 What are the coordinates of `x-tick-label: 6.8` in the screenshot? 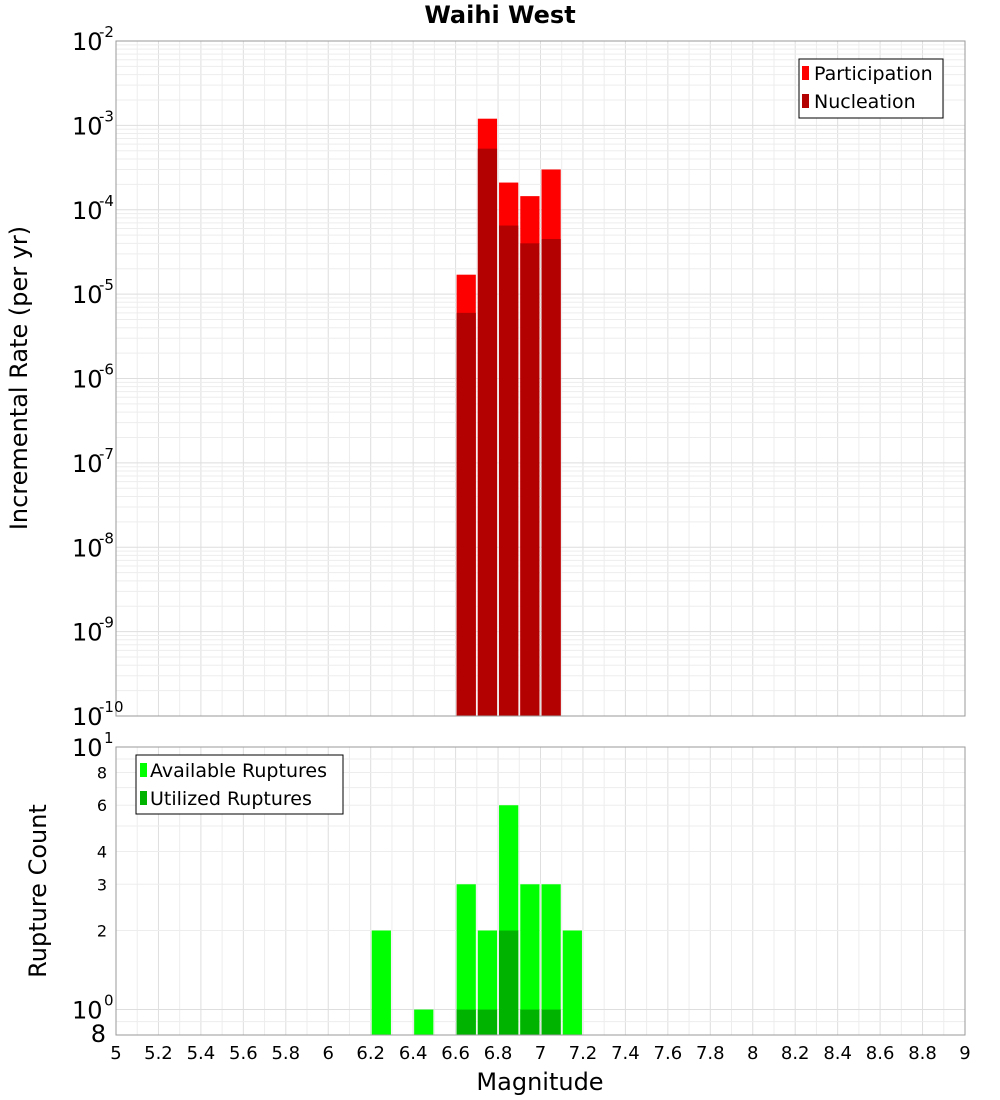 It's located at (498, 1053).